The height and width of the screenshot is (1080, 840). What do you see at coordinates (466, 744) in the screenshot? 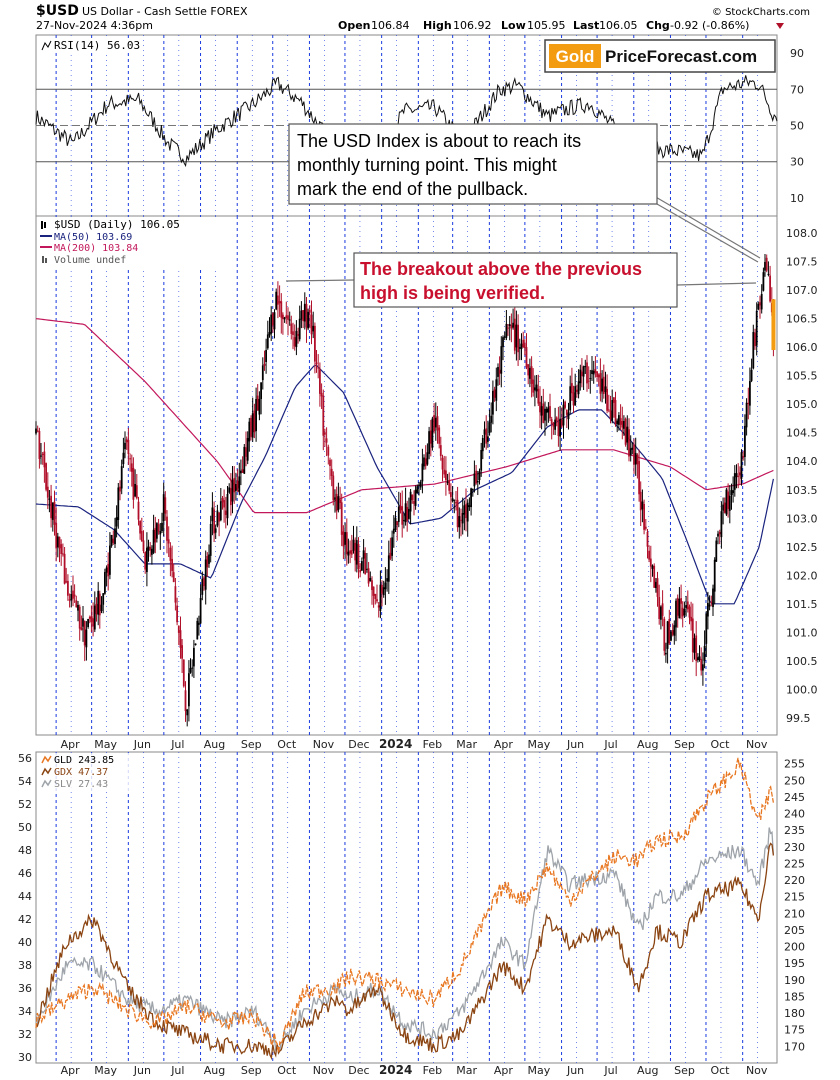
I see `x-tick-label: Mar` at bounding box center [466, 744].